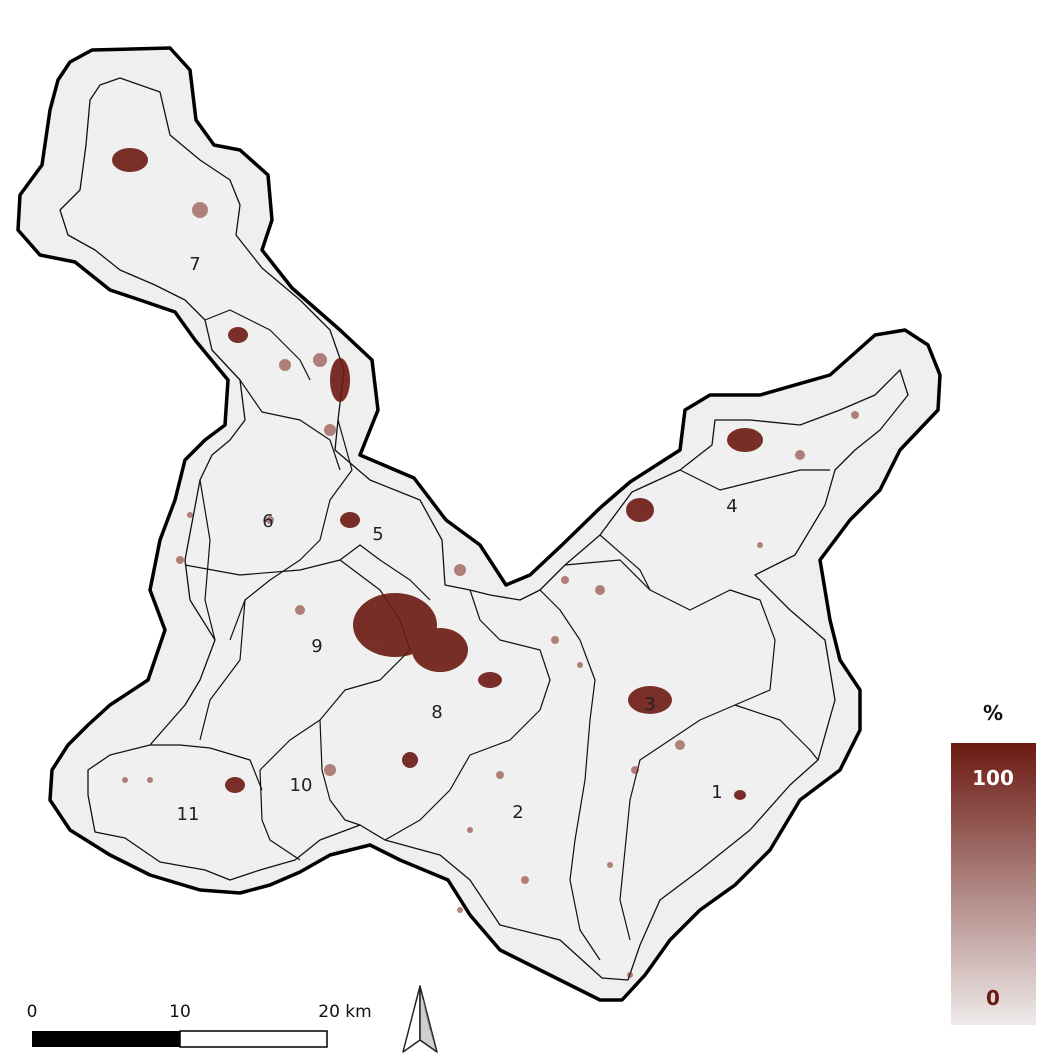  I want to click on legend-min-label: 0, so click(993, 998).